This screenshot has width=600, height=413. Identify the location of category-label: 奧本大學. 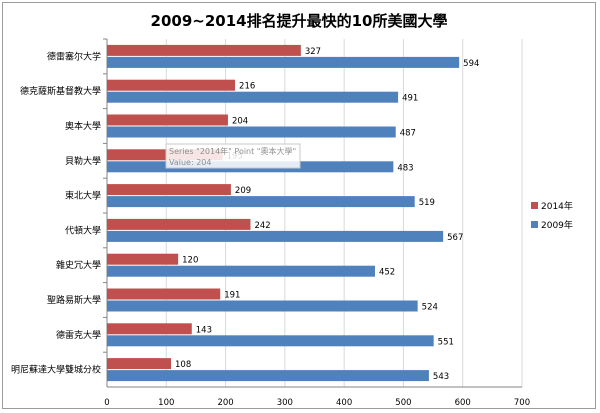
(83, 126).